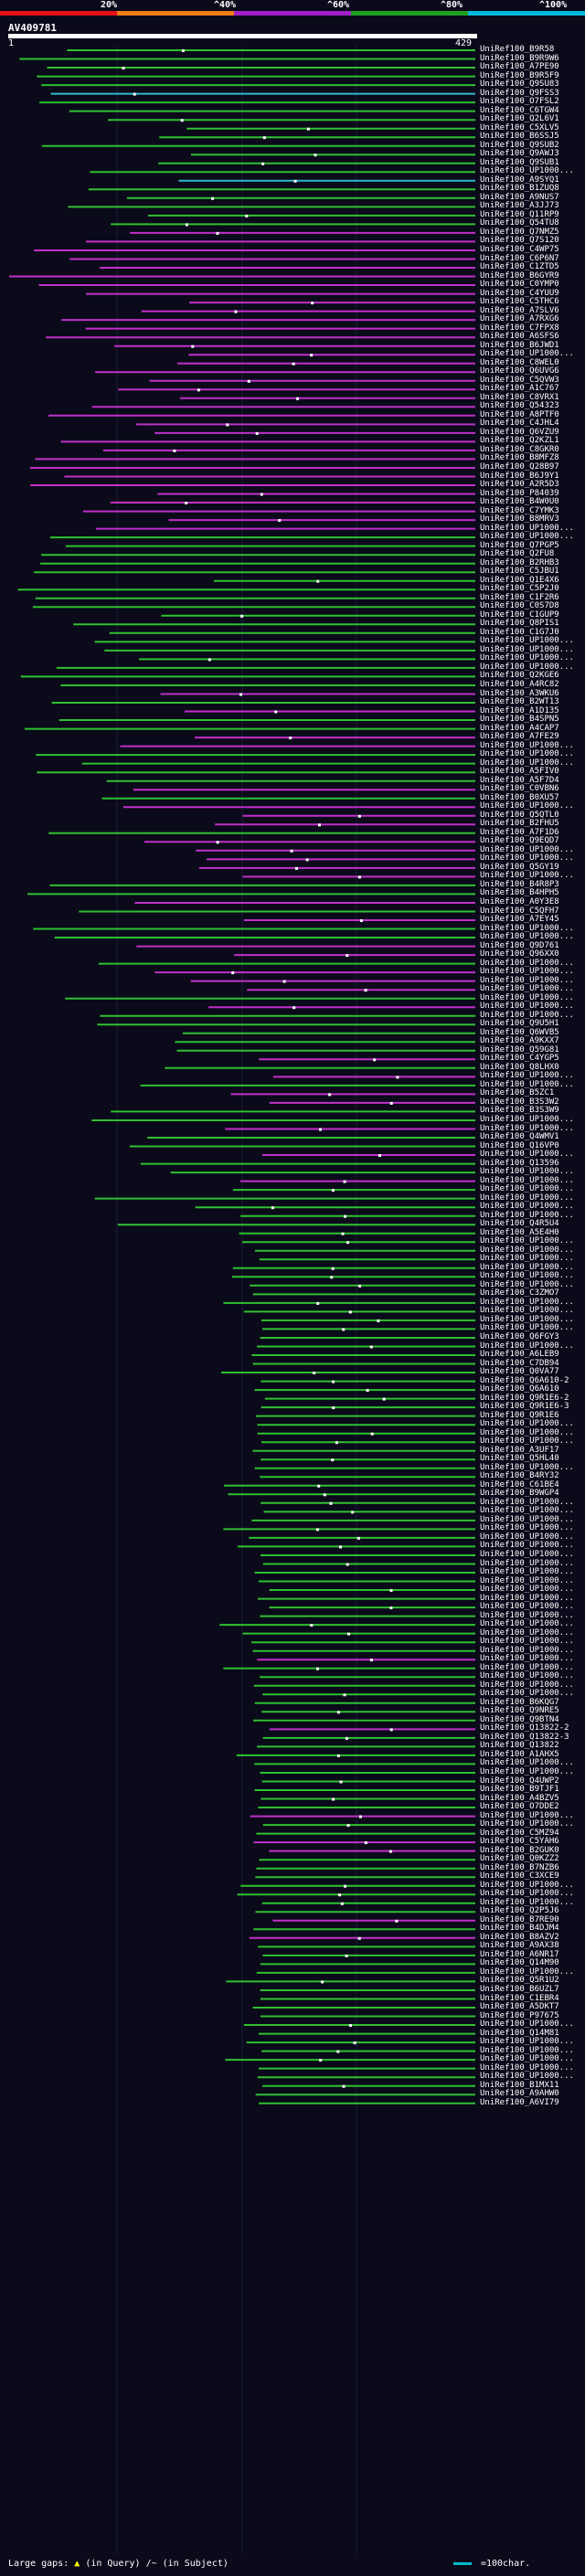  I want to click on hit-label: UniRef100_C0VBN6, so click(519, 789).